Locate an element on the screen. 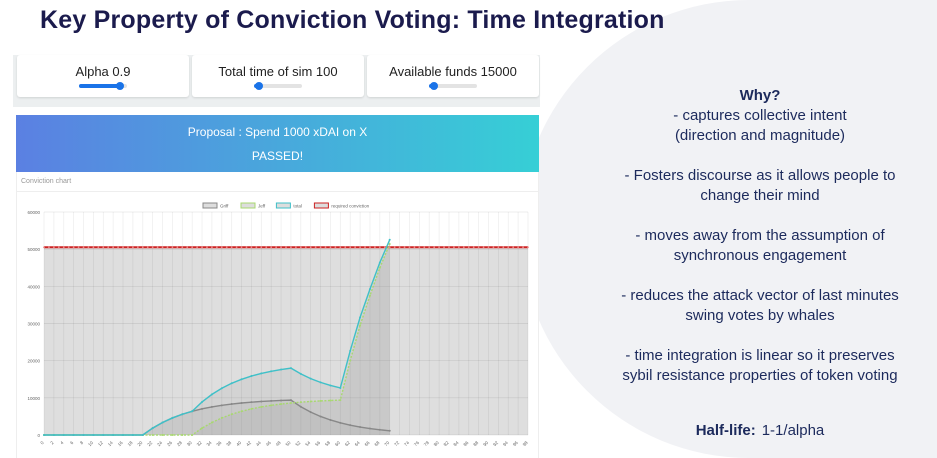  x-tick-label: 56 is located at coordinates (317, 443).